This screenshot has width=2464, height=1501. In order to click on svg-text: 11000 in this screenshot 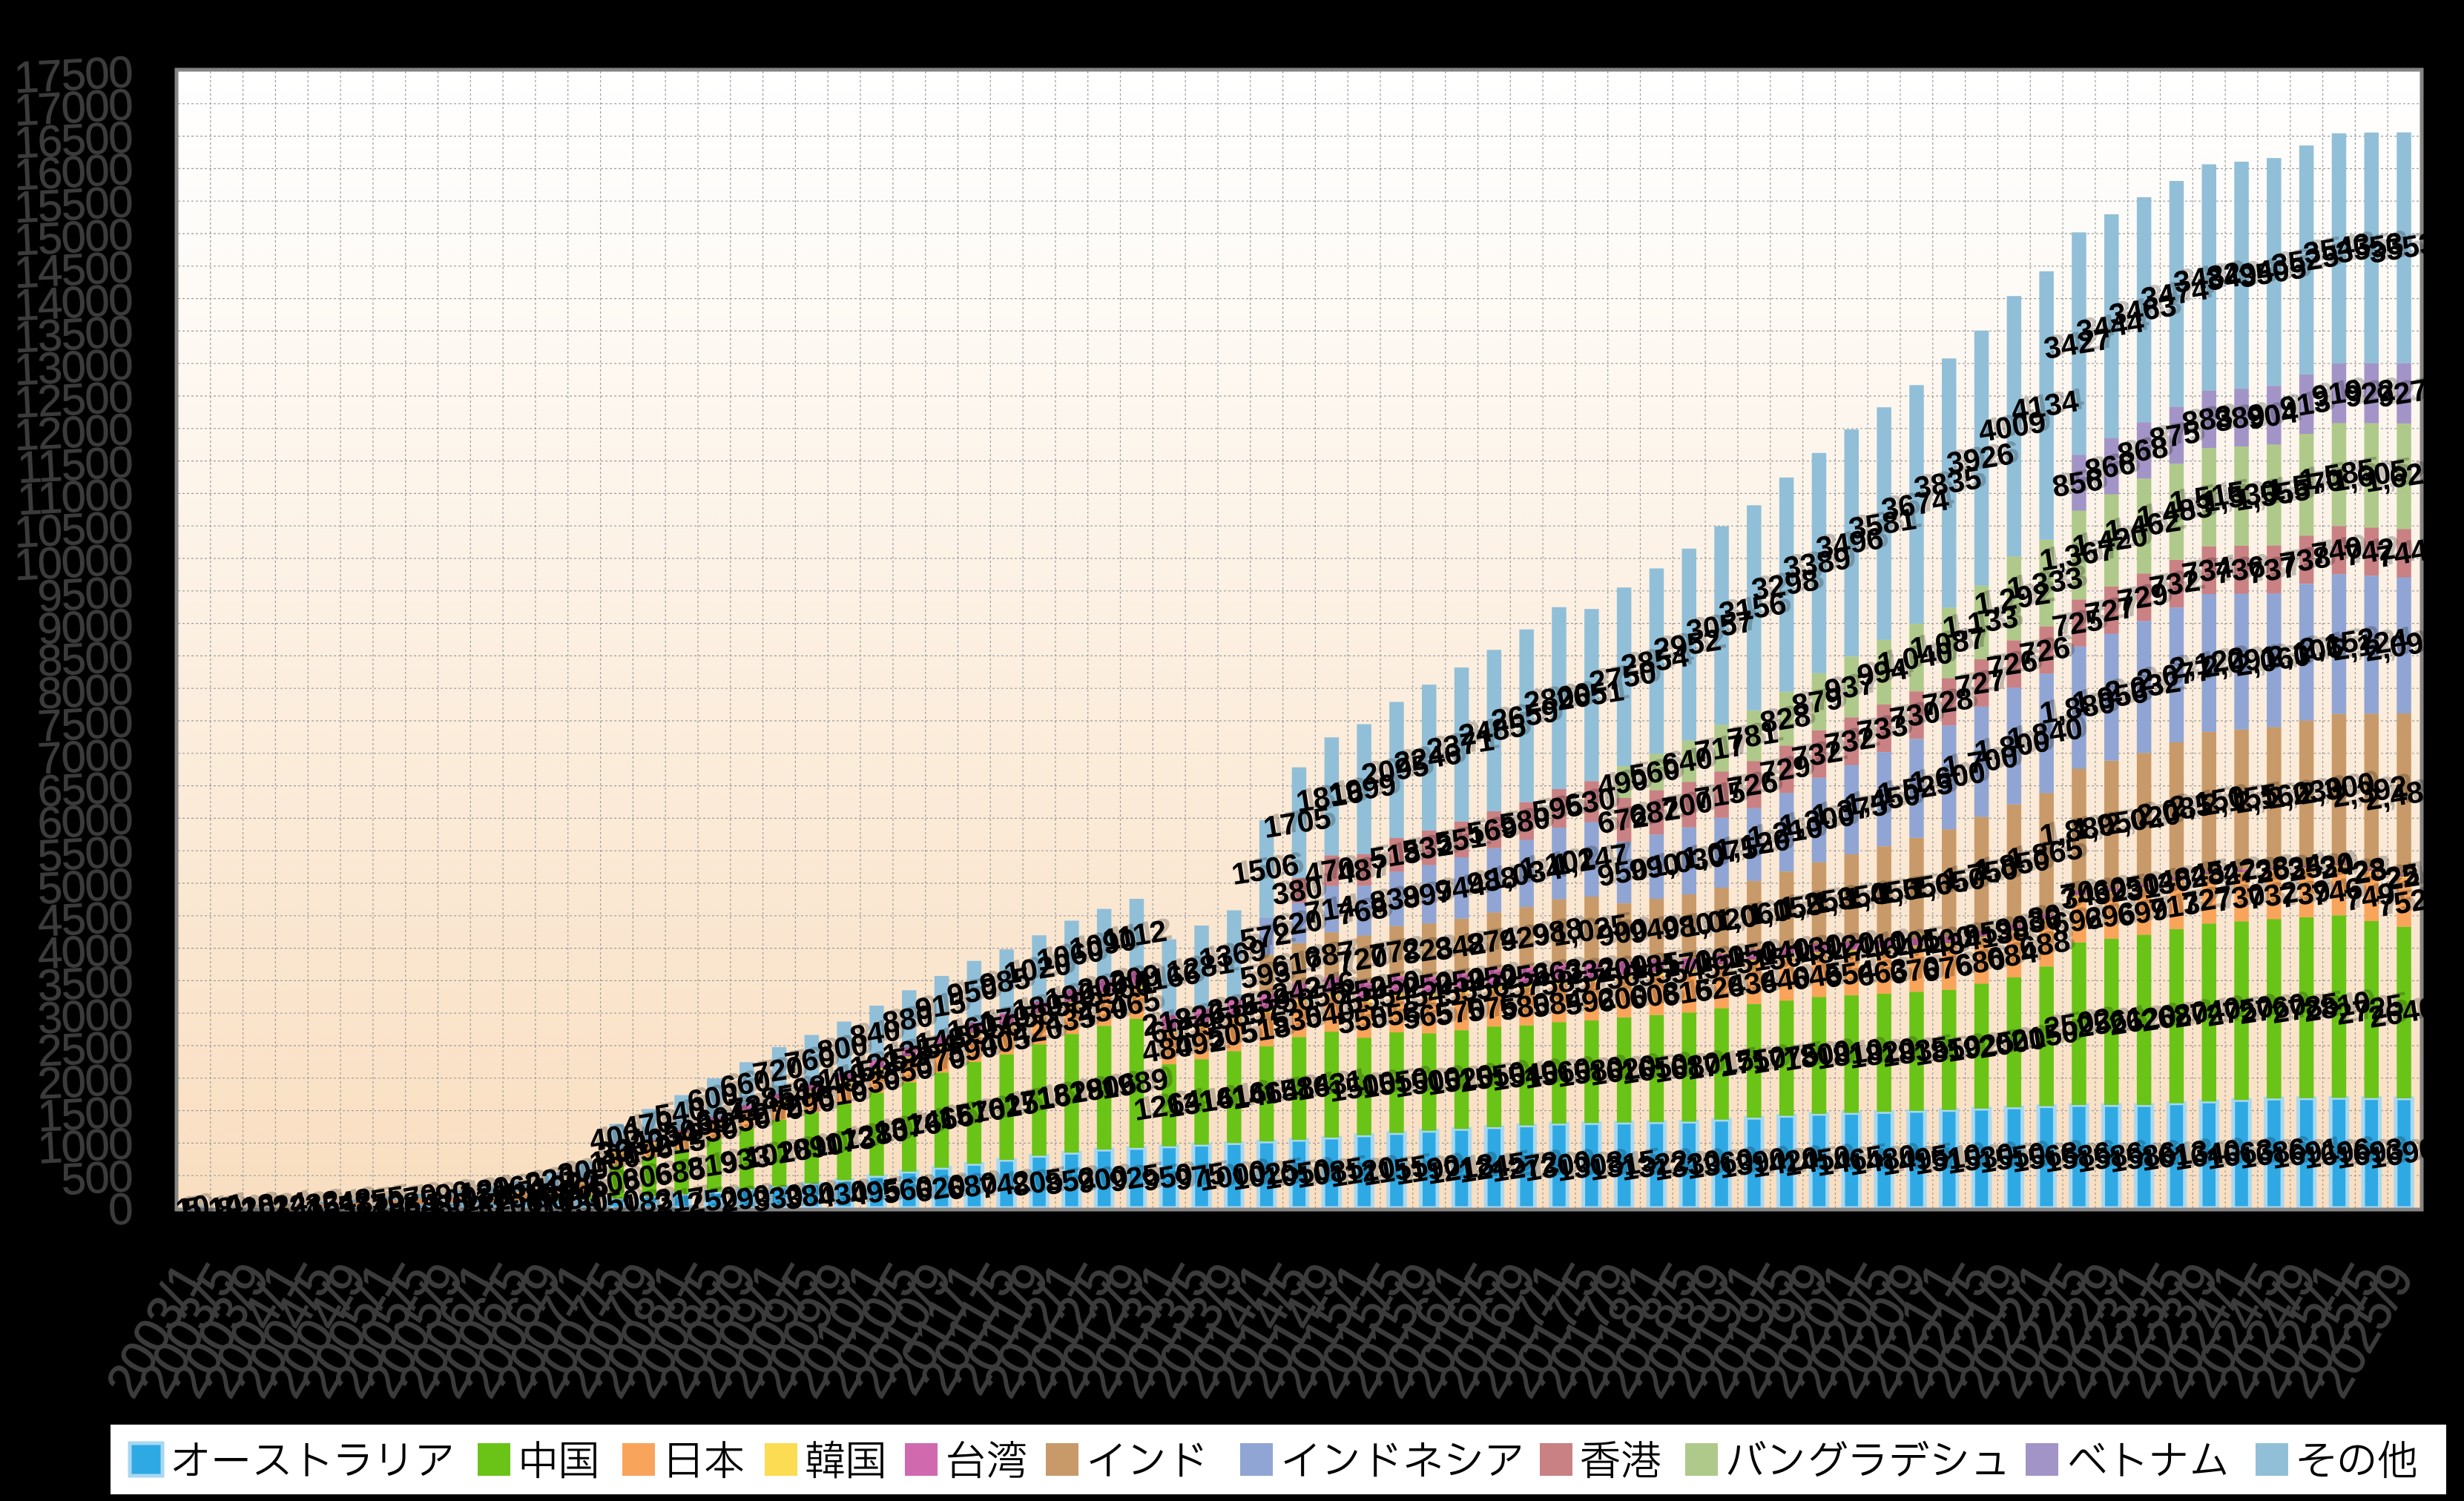, I will do `click(75, 496)`.